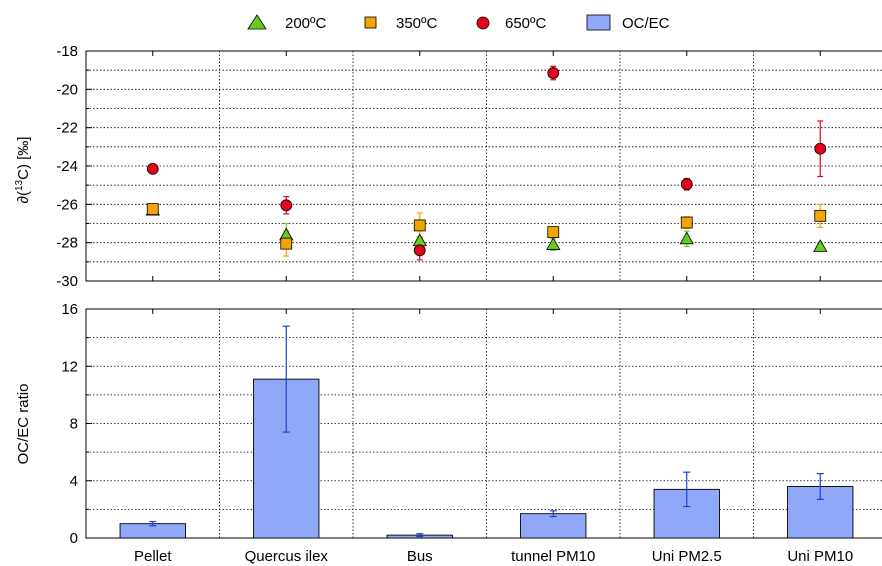  What do you see at coordinates (553, 73) in the screenshot?
I see `point-650-c-tunnel-pm10` at bounding box center [553, 73].